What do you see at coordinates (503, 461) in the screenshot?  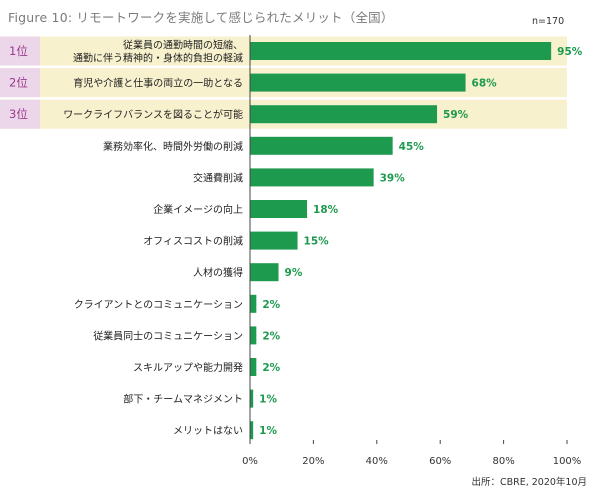 I see `x-tick-label-5: 80%` at bounding box center [503, 461].